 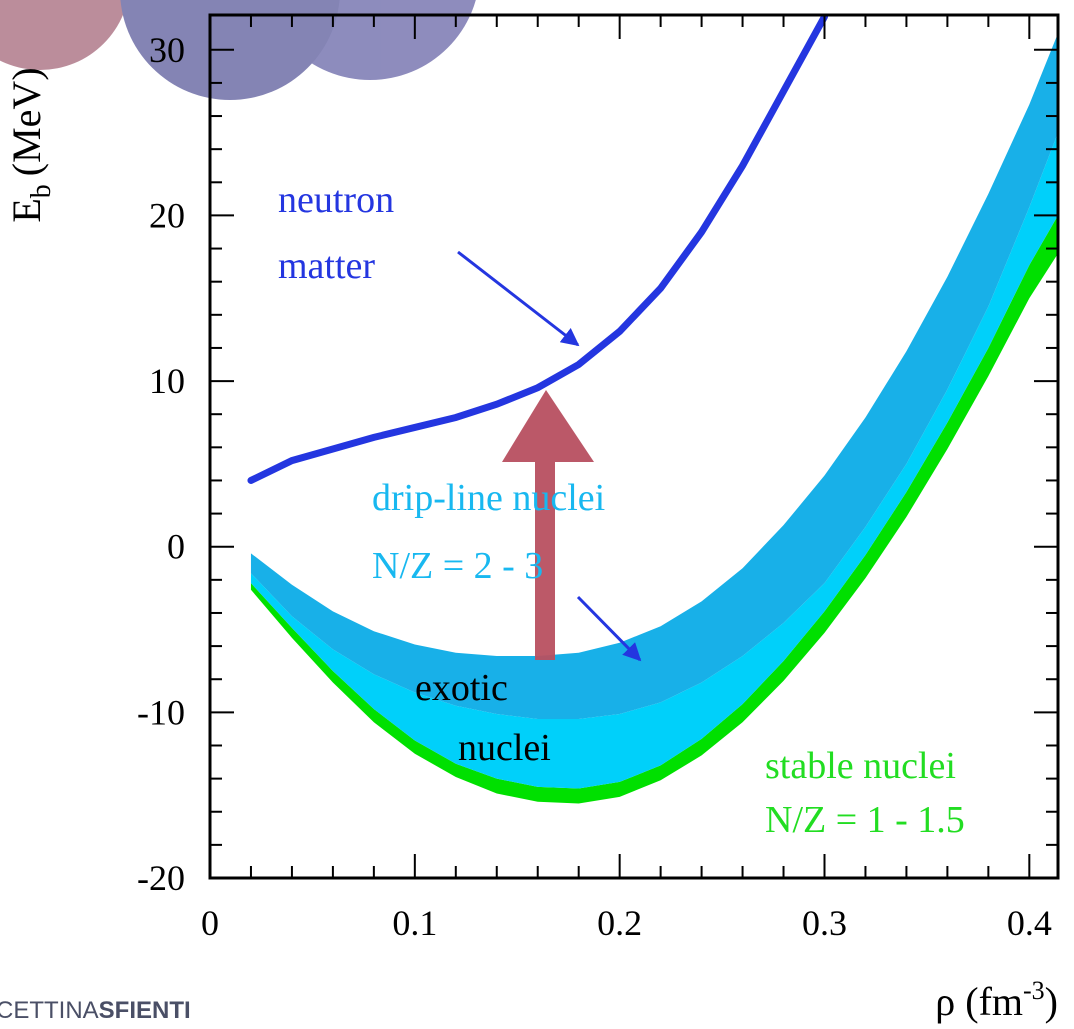 What do you see at coordinates (210, 923) in the screenshot?
I see `x-tick-label: 0` at bounding box center [210, 923].